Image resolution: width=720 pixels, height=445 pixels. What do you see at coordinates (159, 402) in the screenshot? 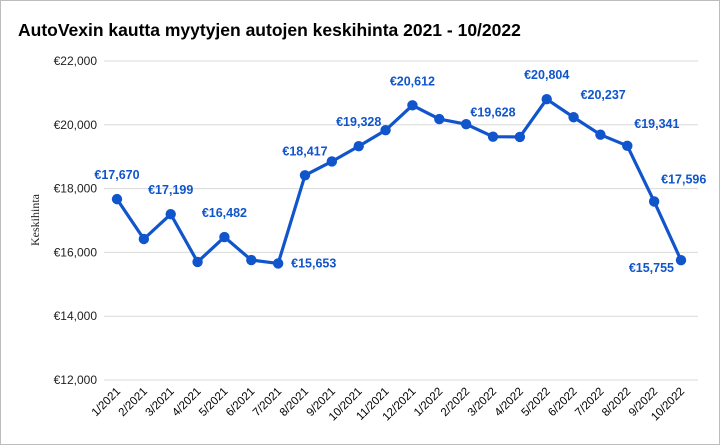
I see `x-tick-label: 3/2021` at bounding box center [159, 402].